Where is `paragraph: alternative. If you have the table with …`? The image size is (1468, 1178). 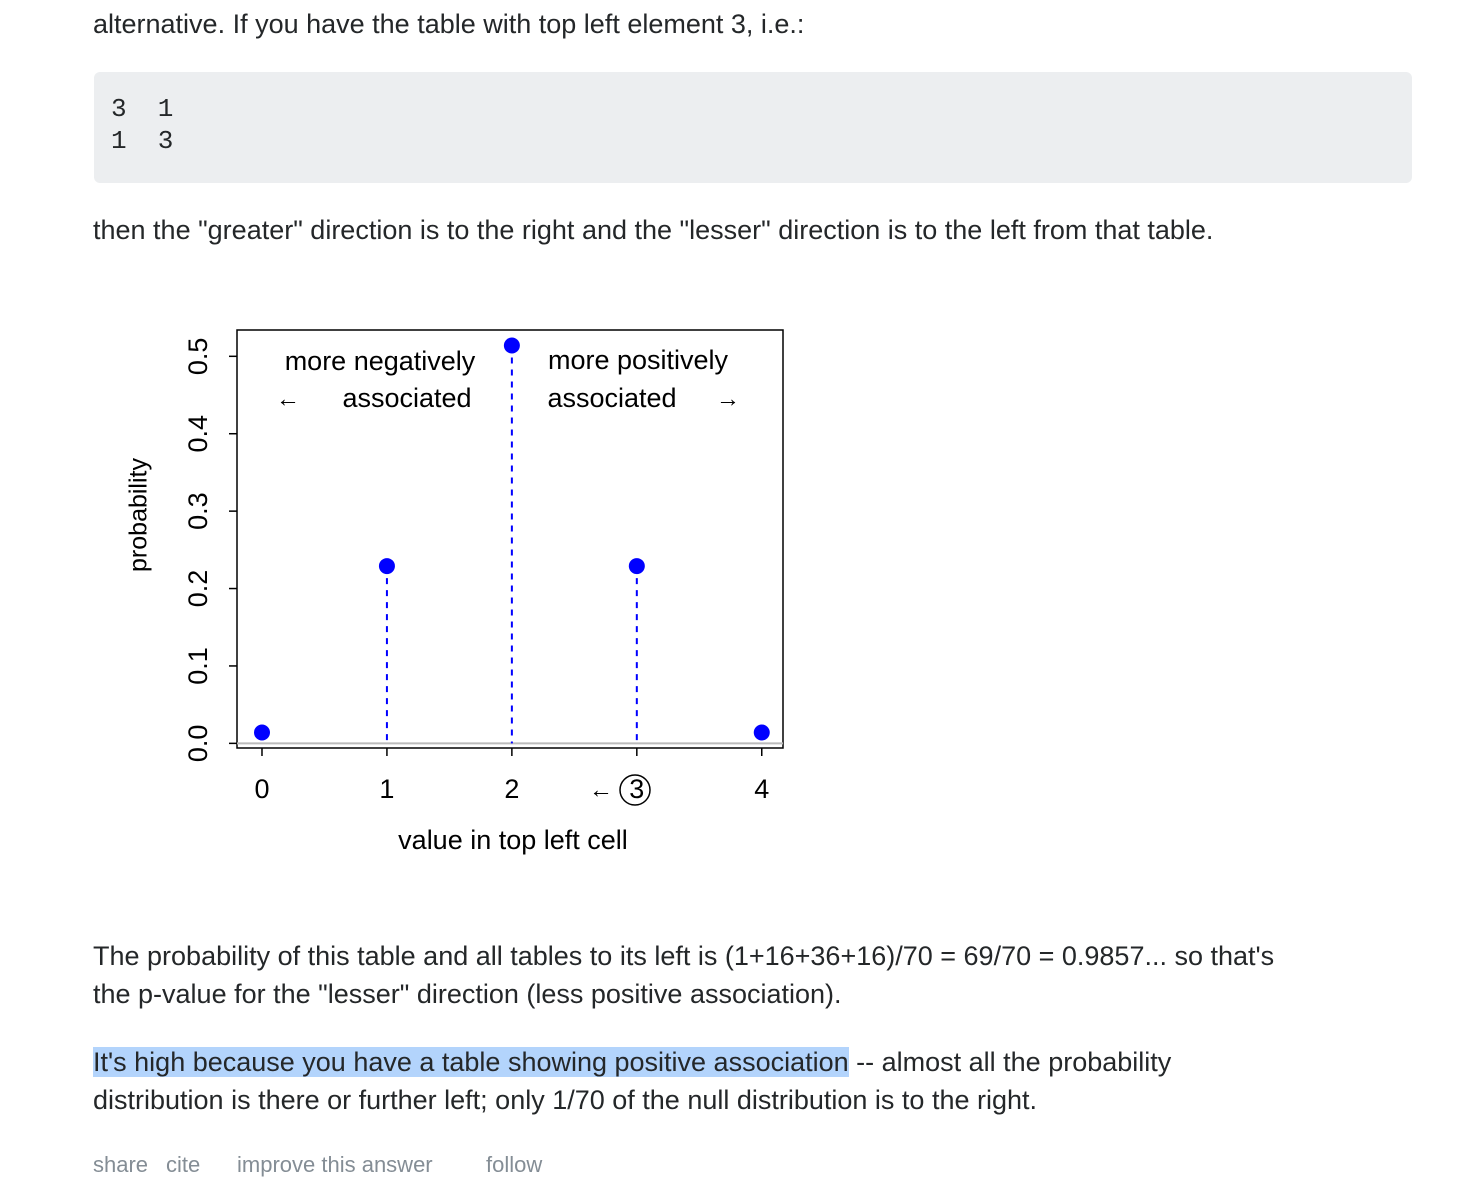
paragraph: alternative. If you have the table with … is located at coordinates (449, 24).